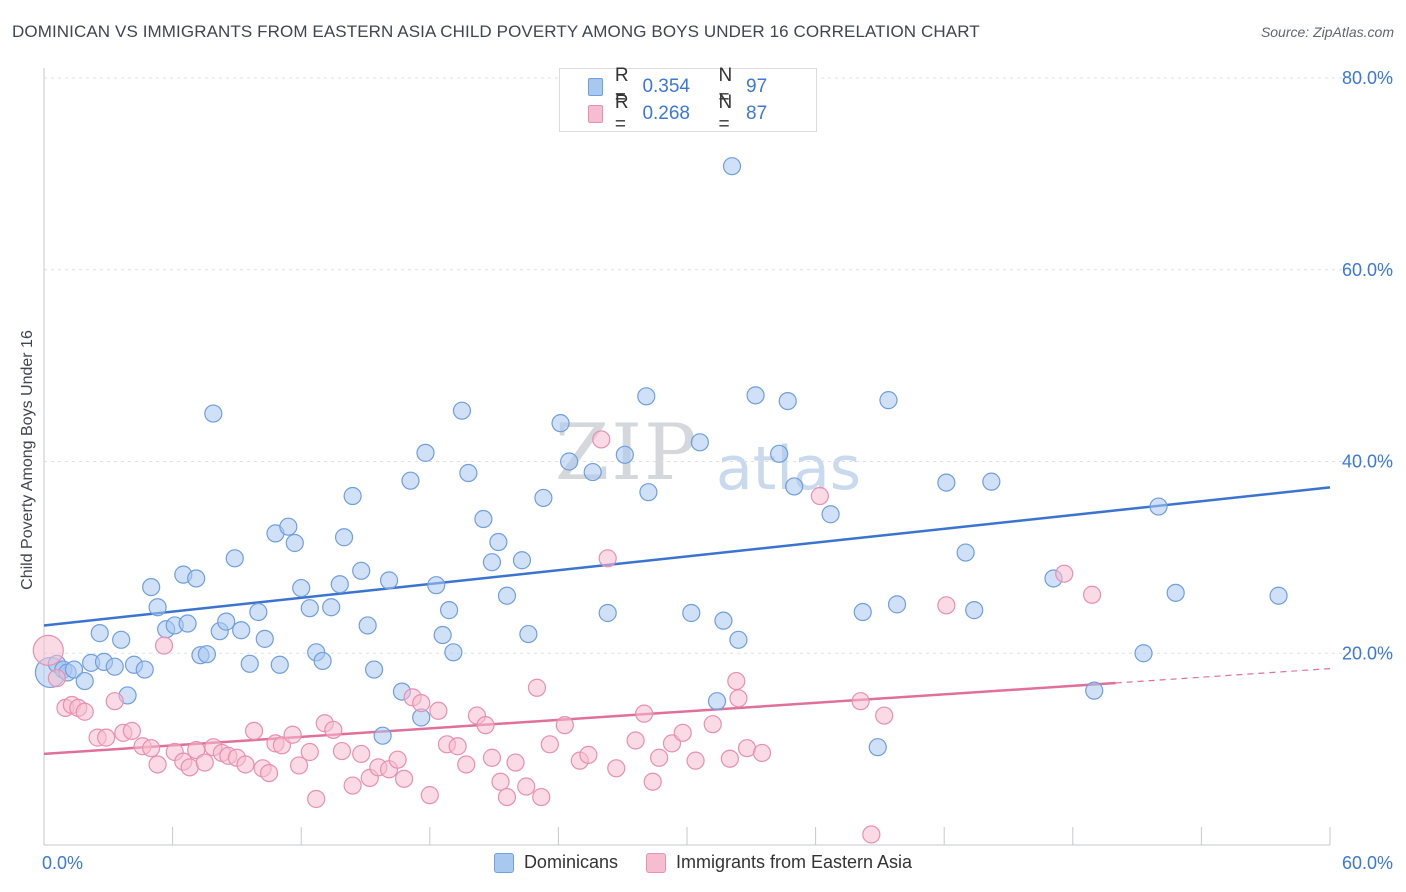  I want to click on legend-swatch-dominicans, so click(503, 862).